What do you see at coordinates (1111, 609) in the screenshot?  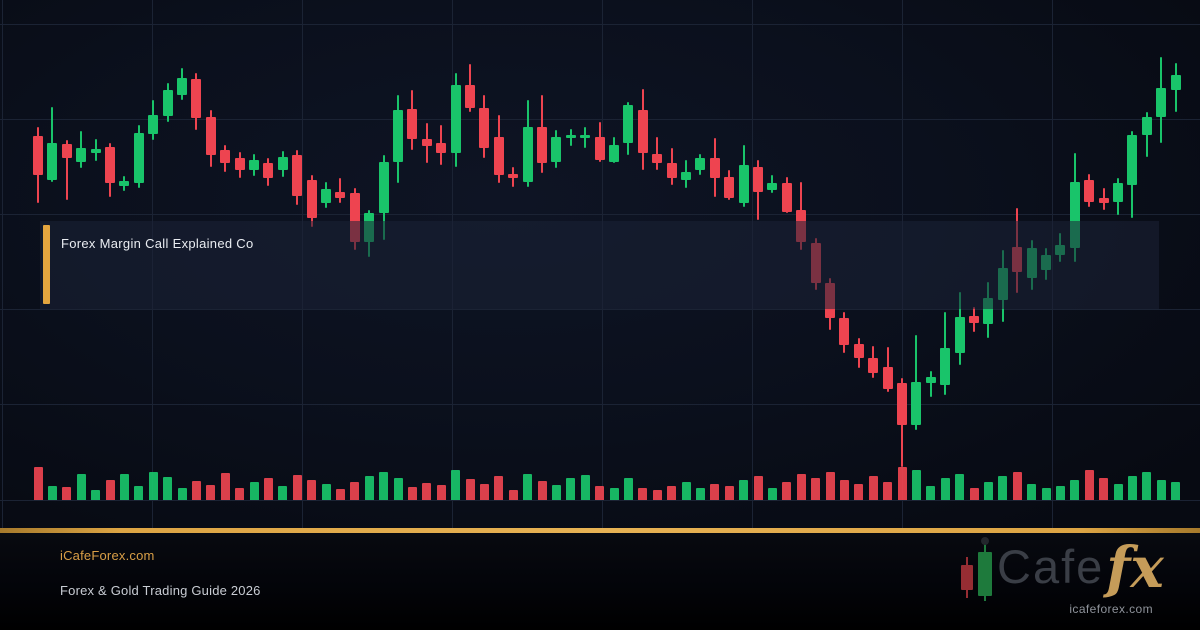 I see `logo-domain-text: icafeforex.com` at bounding box center [1111, 609].